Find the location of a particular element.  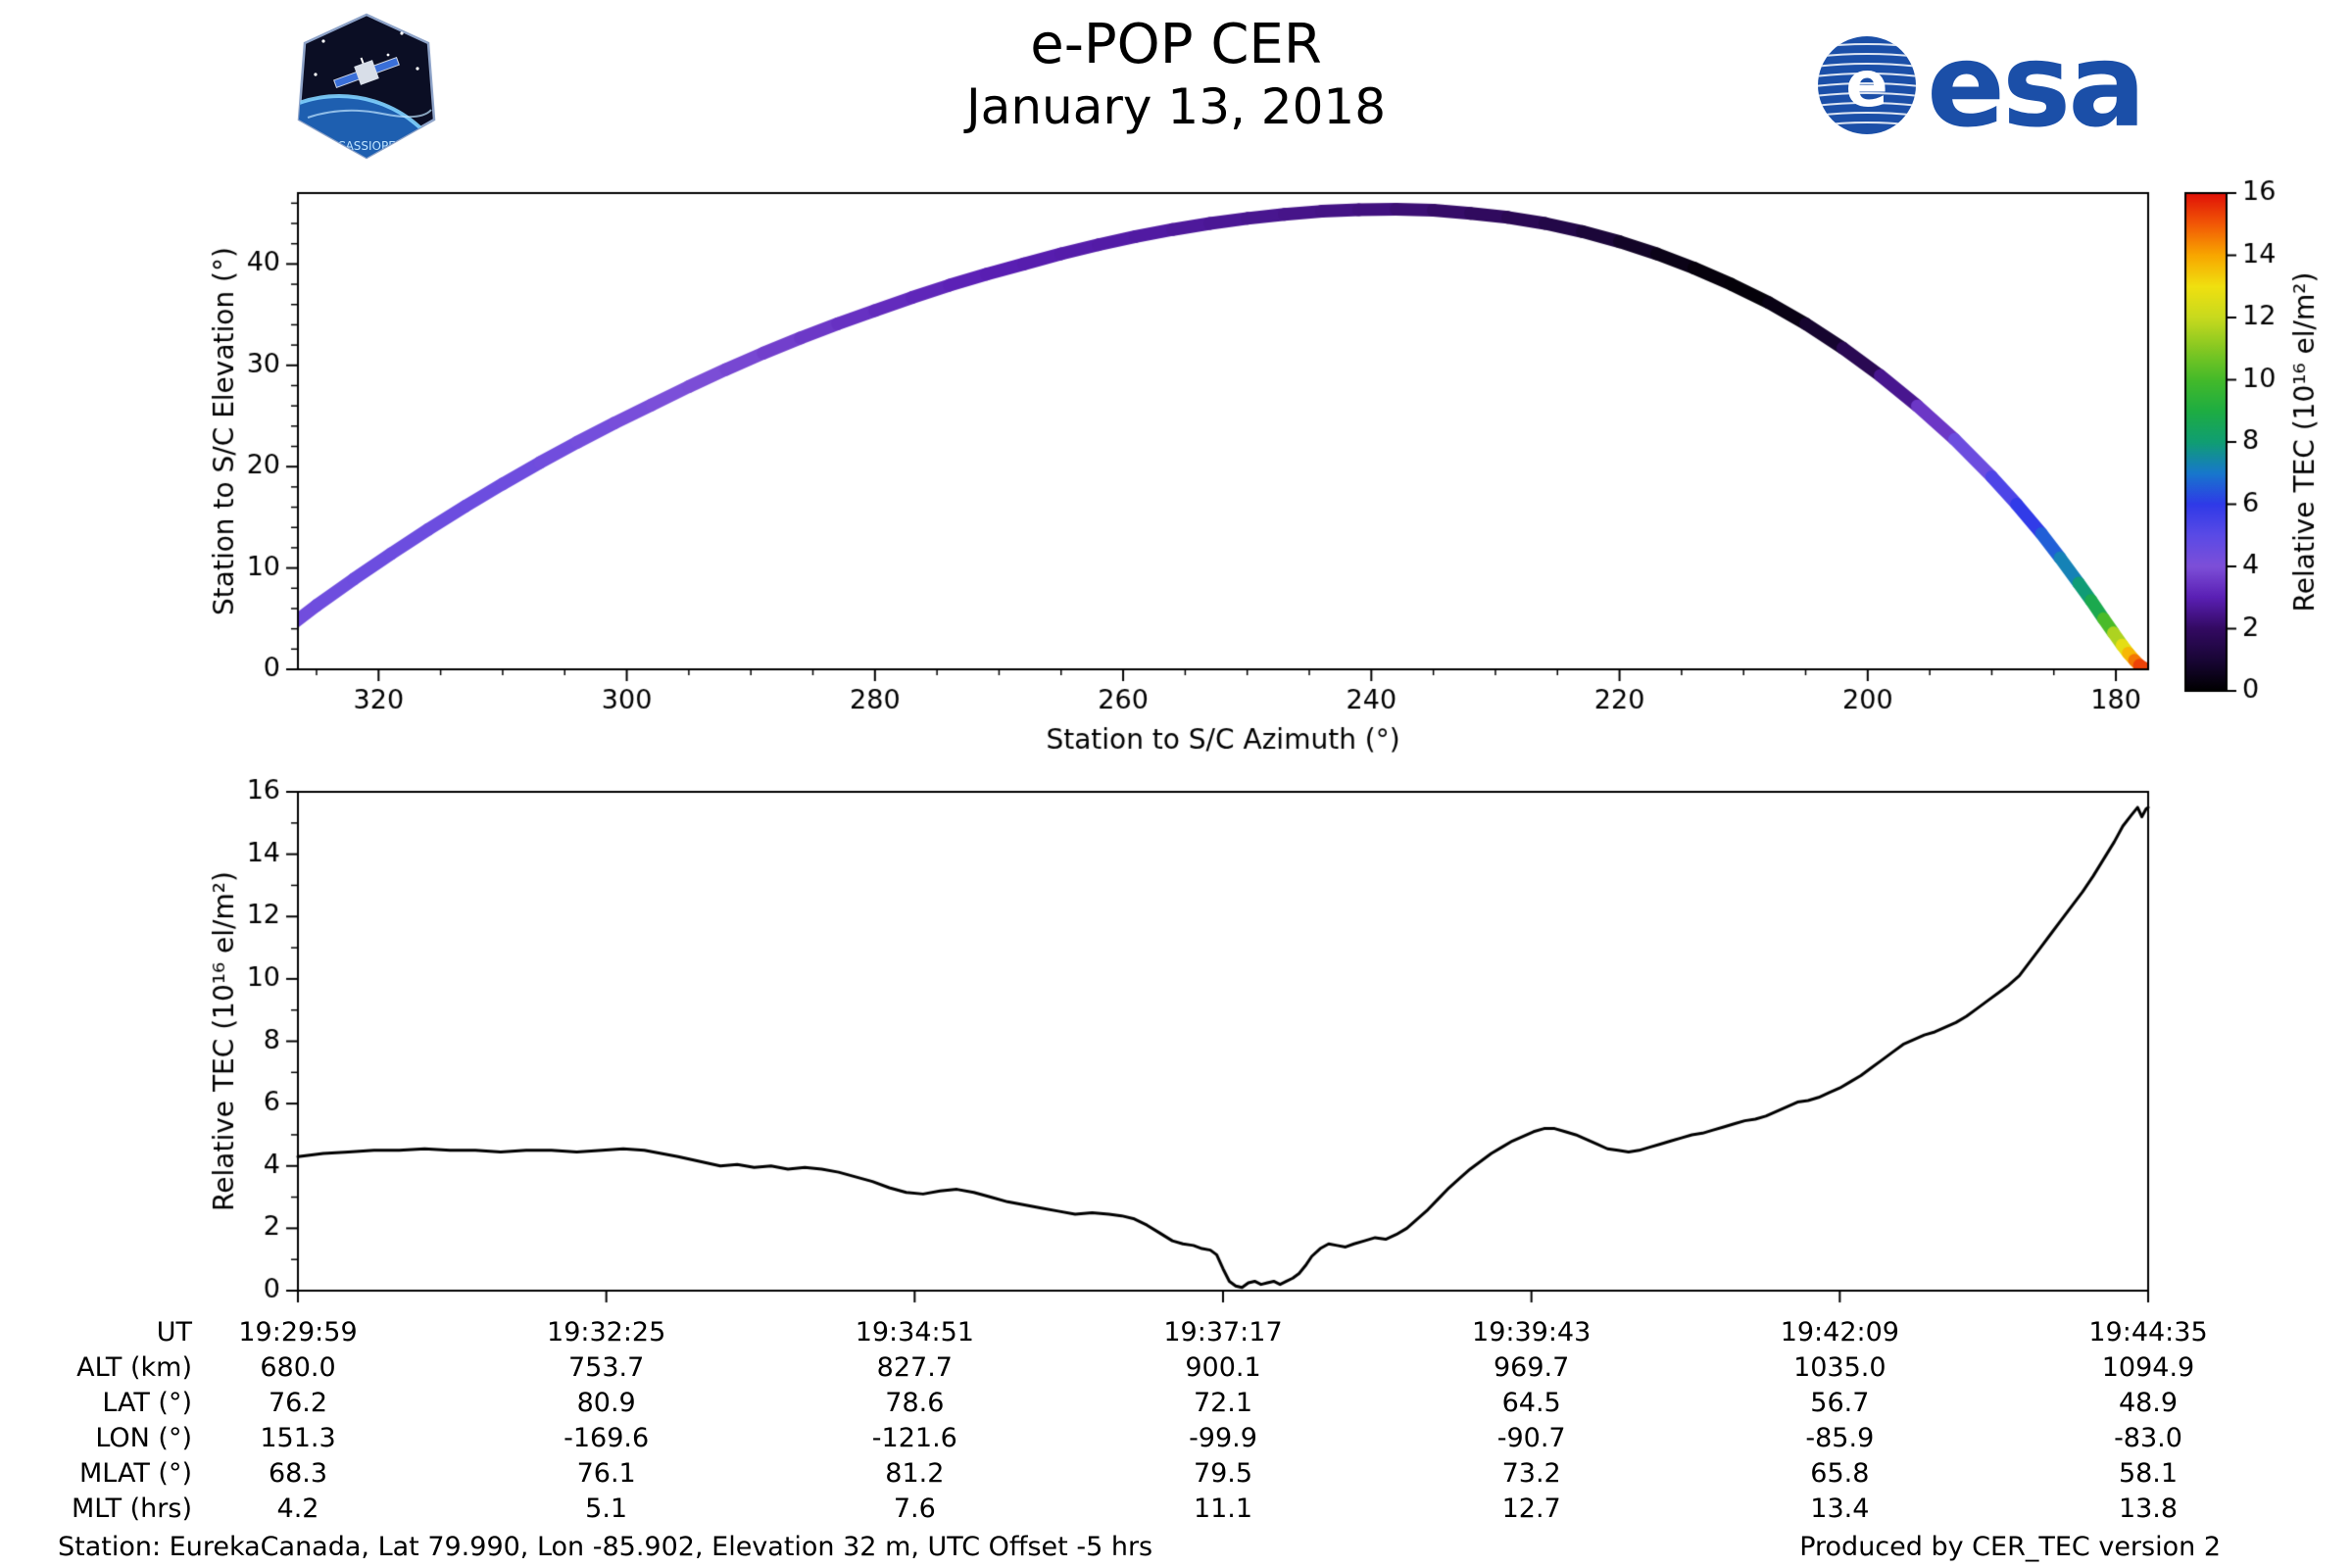

axis-value: 1035.0 is located at coordinates (1839, 1367).